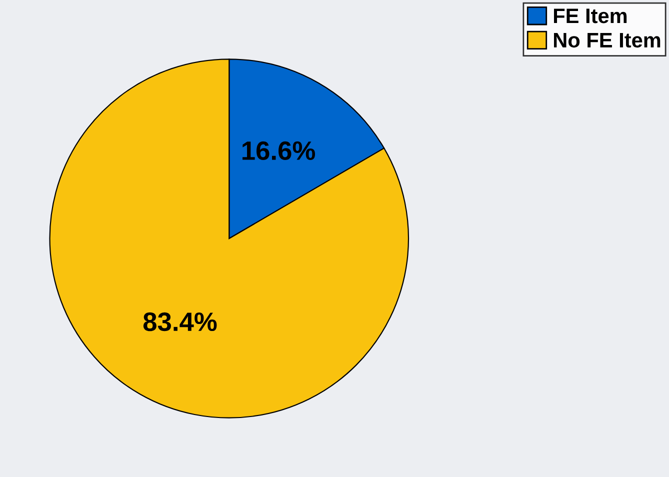  What do you see at coordinates (278, 150) in the screenshot?
I see `data-label: 16.6%` at bounding box center [278, 150].